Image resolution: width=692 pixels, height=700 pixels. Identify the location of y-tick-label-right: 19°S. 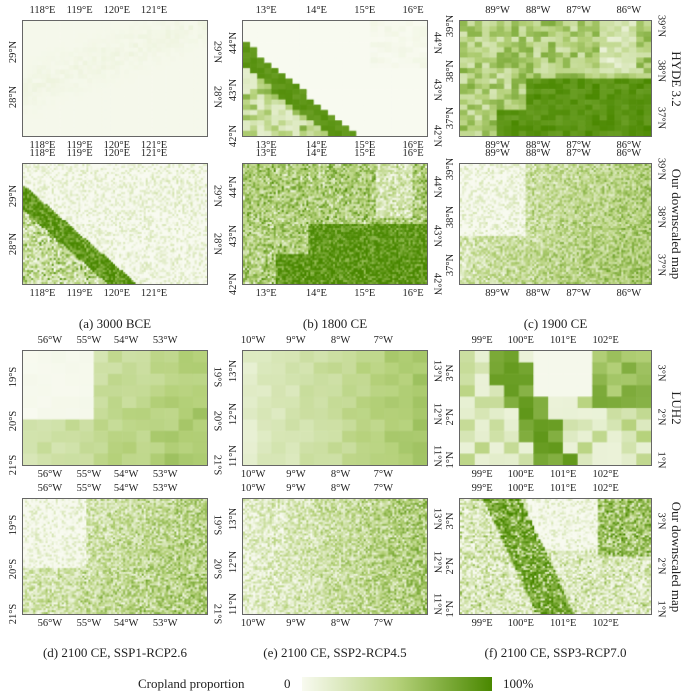
(217, 376).